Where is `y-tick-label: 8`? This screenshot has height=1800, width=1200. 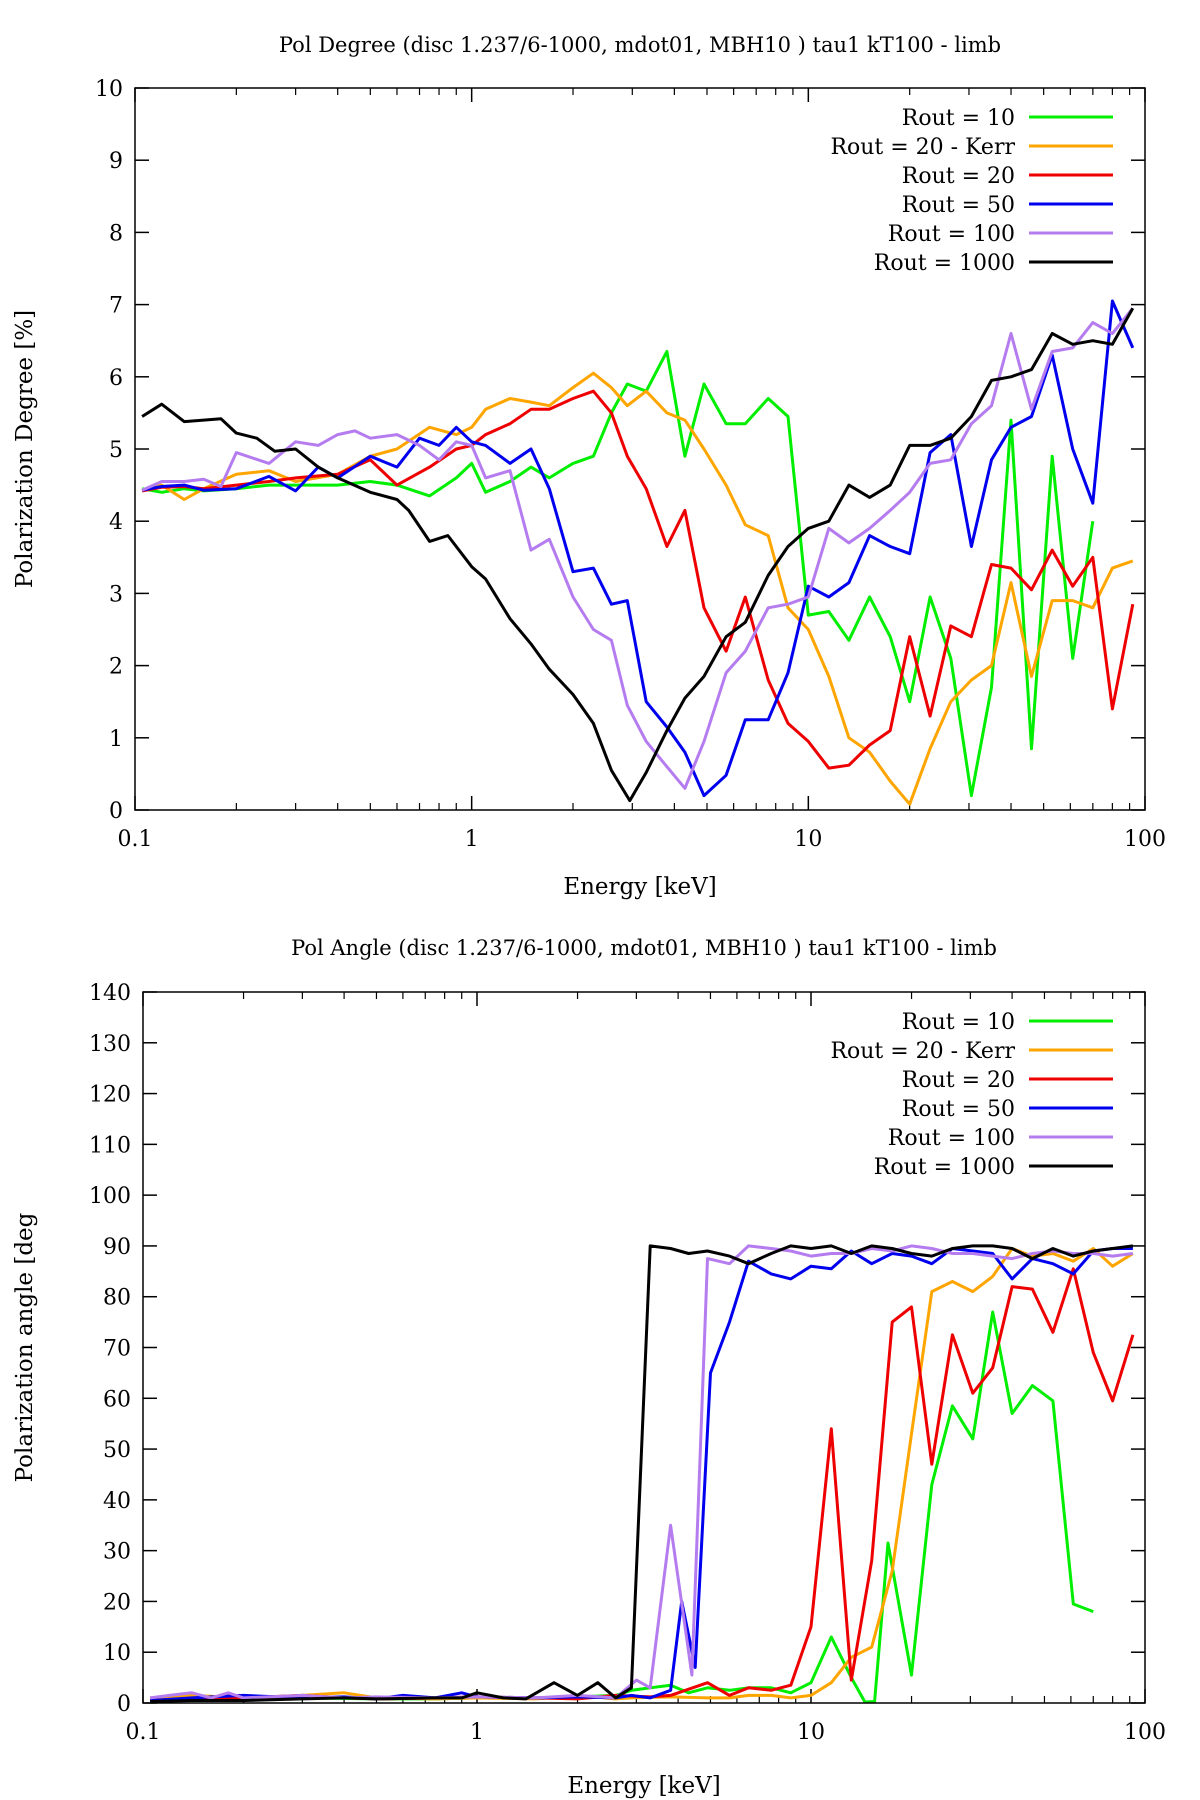
y-tick-label: 8 is located at coordinates (116, 233).